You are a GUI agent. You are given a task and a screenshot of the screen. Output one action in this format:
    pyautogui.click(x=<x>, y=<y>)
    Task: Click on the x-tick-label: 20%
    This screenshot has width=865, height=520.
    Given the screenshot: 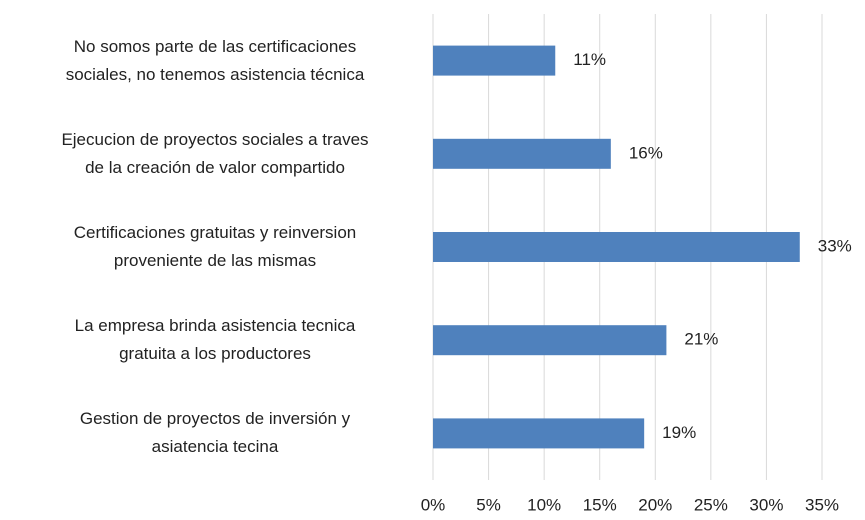 What is the action you would take?
    pyautogui.click(x=655, y=504)
    